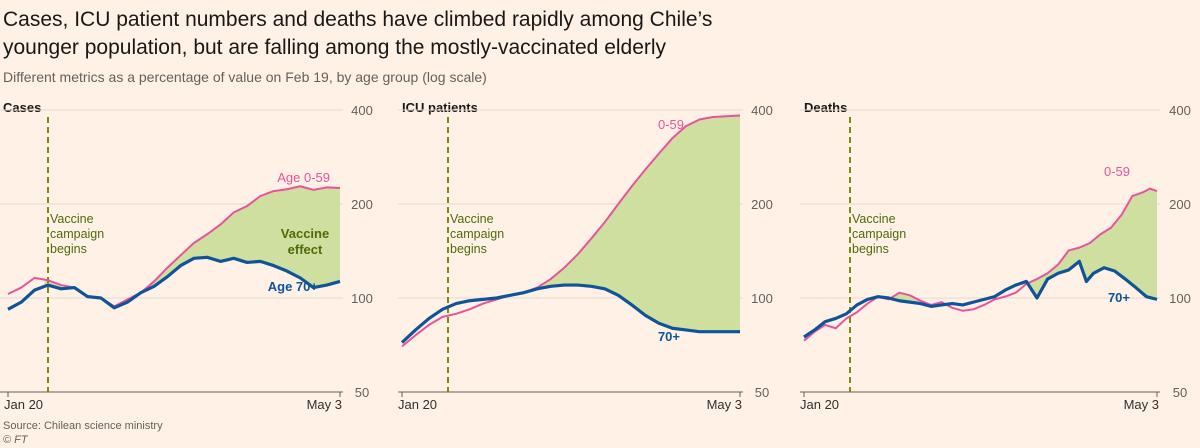  What do you see at coordinates (293, 286) in the screenshot?
I see `series-label: Age 70+` at bounding box center [293, 286].